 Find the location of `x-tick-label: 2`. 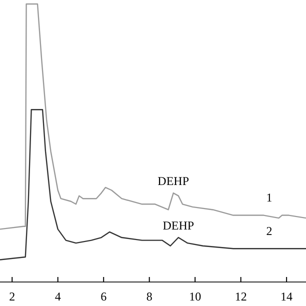

x-tick-label: 2 is located at coordinates (12, 297).